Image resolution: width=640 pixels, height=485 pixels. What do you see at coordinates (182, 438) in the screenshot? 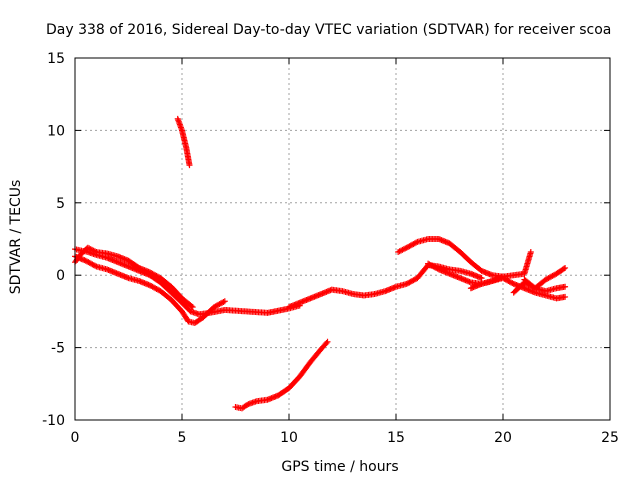
I see `x-tick-label: 5` at bounding box center [182, 438].